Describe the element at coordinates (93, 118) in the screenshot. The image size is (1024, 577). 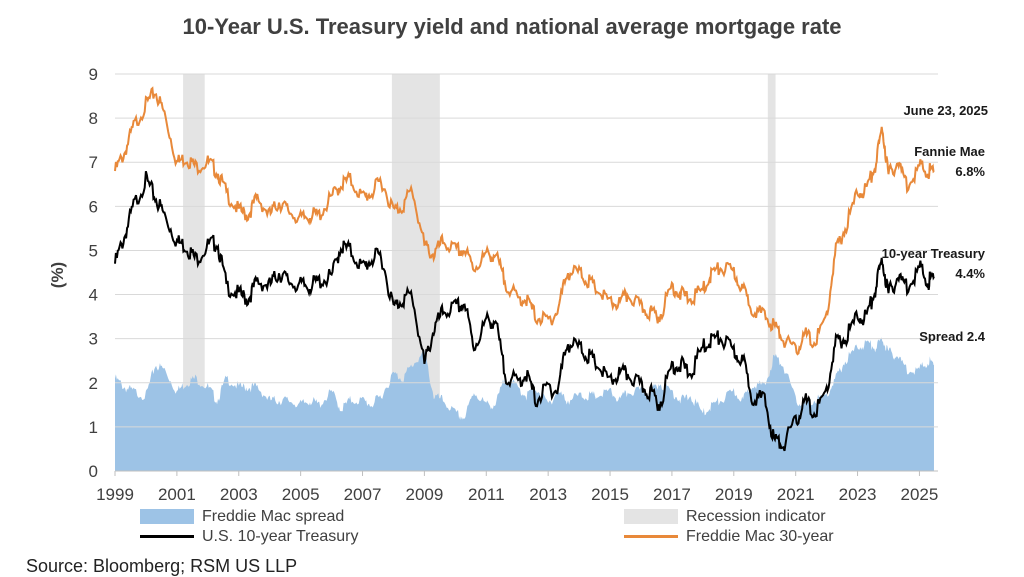
I see `y-tick-8: 8` at that location.